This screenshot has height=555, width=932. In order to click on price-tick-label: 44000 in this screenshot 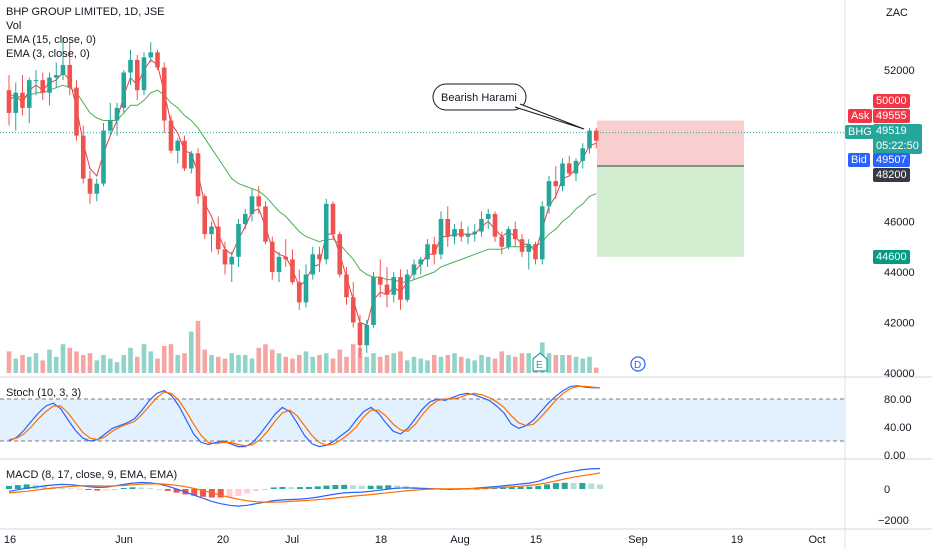, I will do `click(899, 273)`.